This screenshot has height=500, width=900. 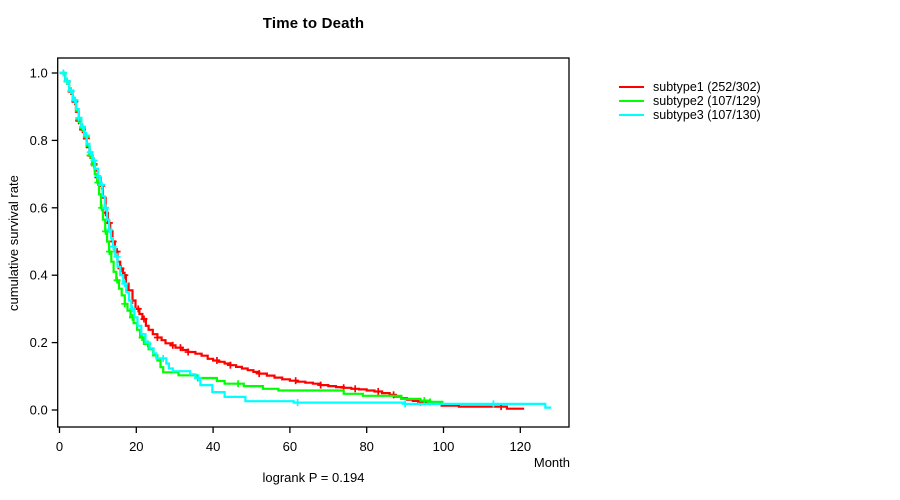 I want to click on y-tick-label: 1.0, so click(x=39, y=73).